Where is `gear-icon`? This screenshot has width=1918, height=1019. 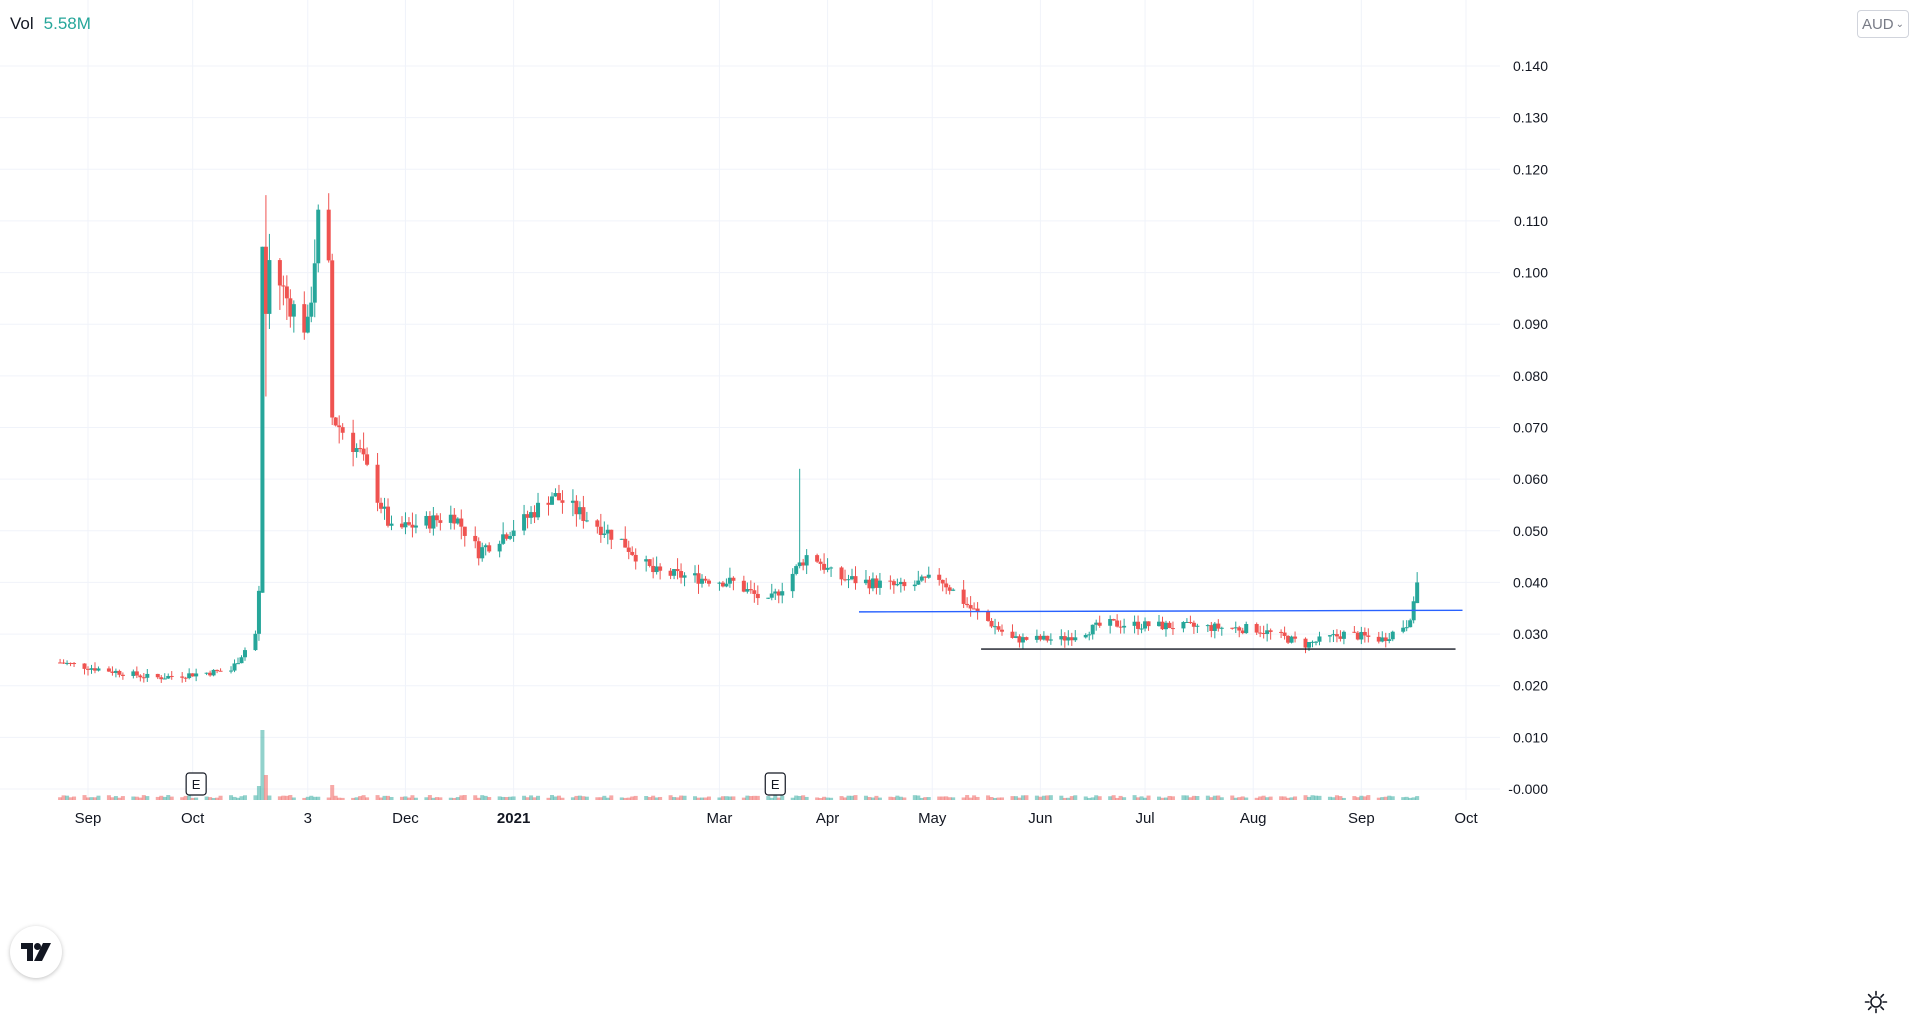
gear-icon is located at coordinates (1876, 1002).